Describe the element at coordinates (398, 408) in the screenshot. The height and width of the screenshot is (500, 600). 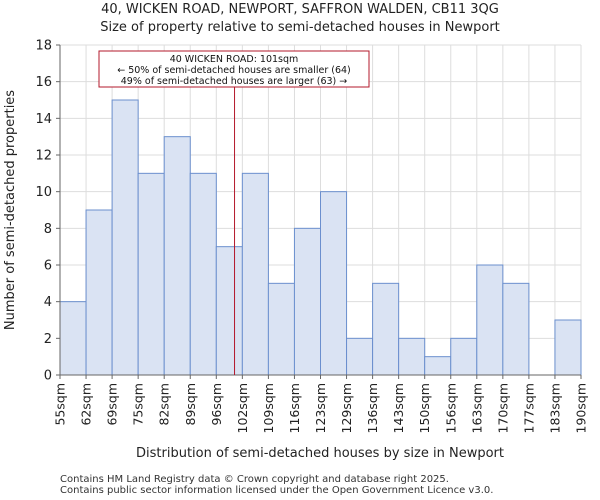
I see `x-tick-label: 143sqm` at that location.